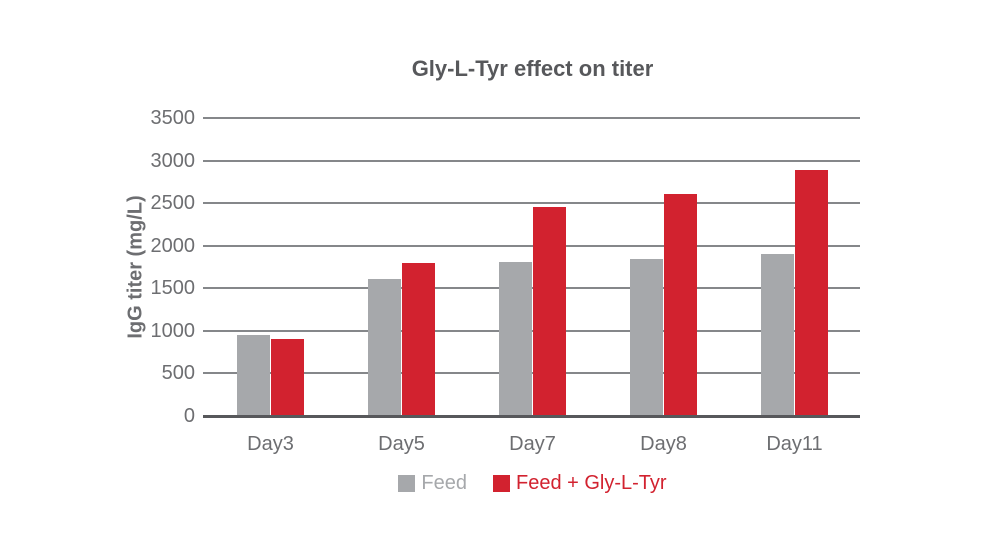 The height and width of the screenshot is (560, 1000). I want to click on legend-item-feed: Feed, so click(432, 483).